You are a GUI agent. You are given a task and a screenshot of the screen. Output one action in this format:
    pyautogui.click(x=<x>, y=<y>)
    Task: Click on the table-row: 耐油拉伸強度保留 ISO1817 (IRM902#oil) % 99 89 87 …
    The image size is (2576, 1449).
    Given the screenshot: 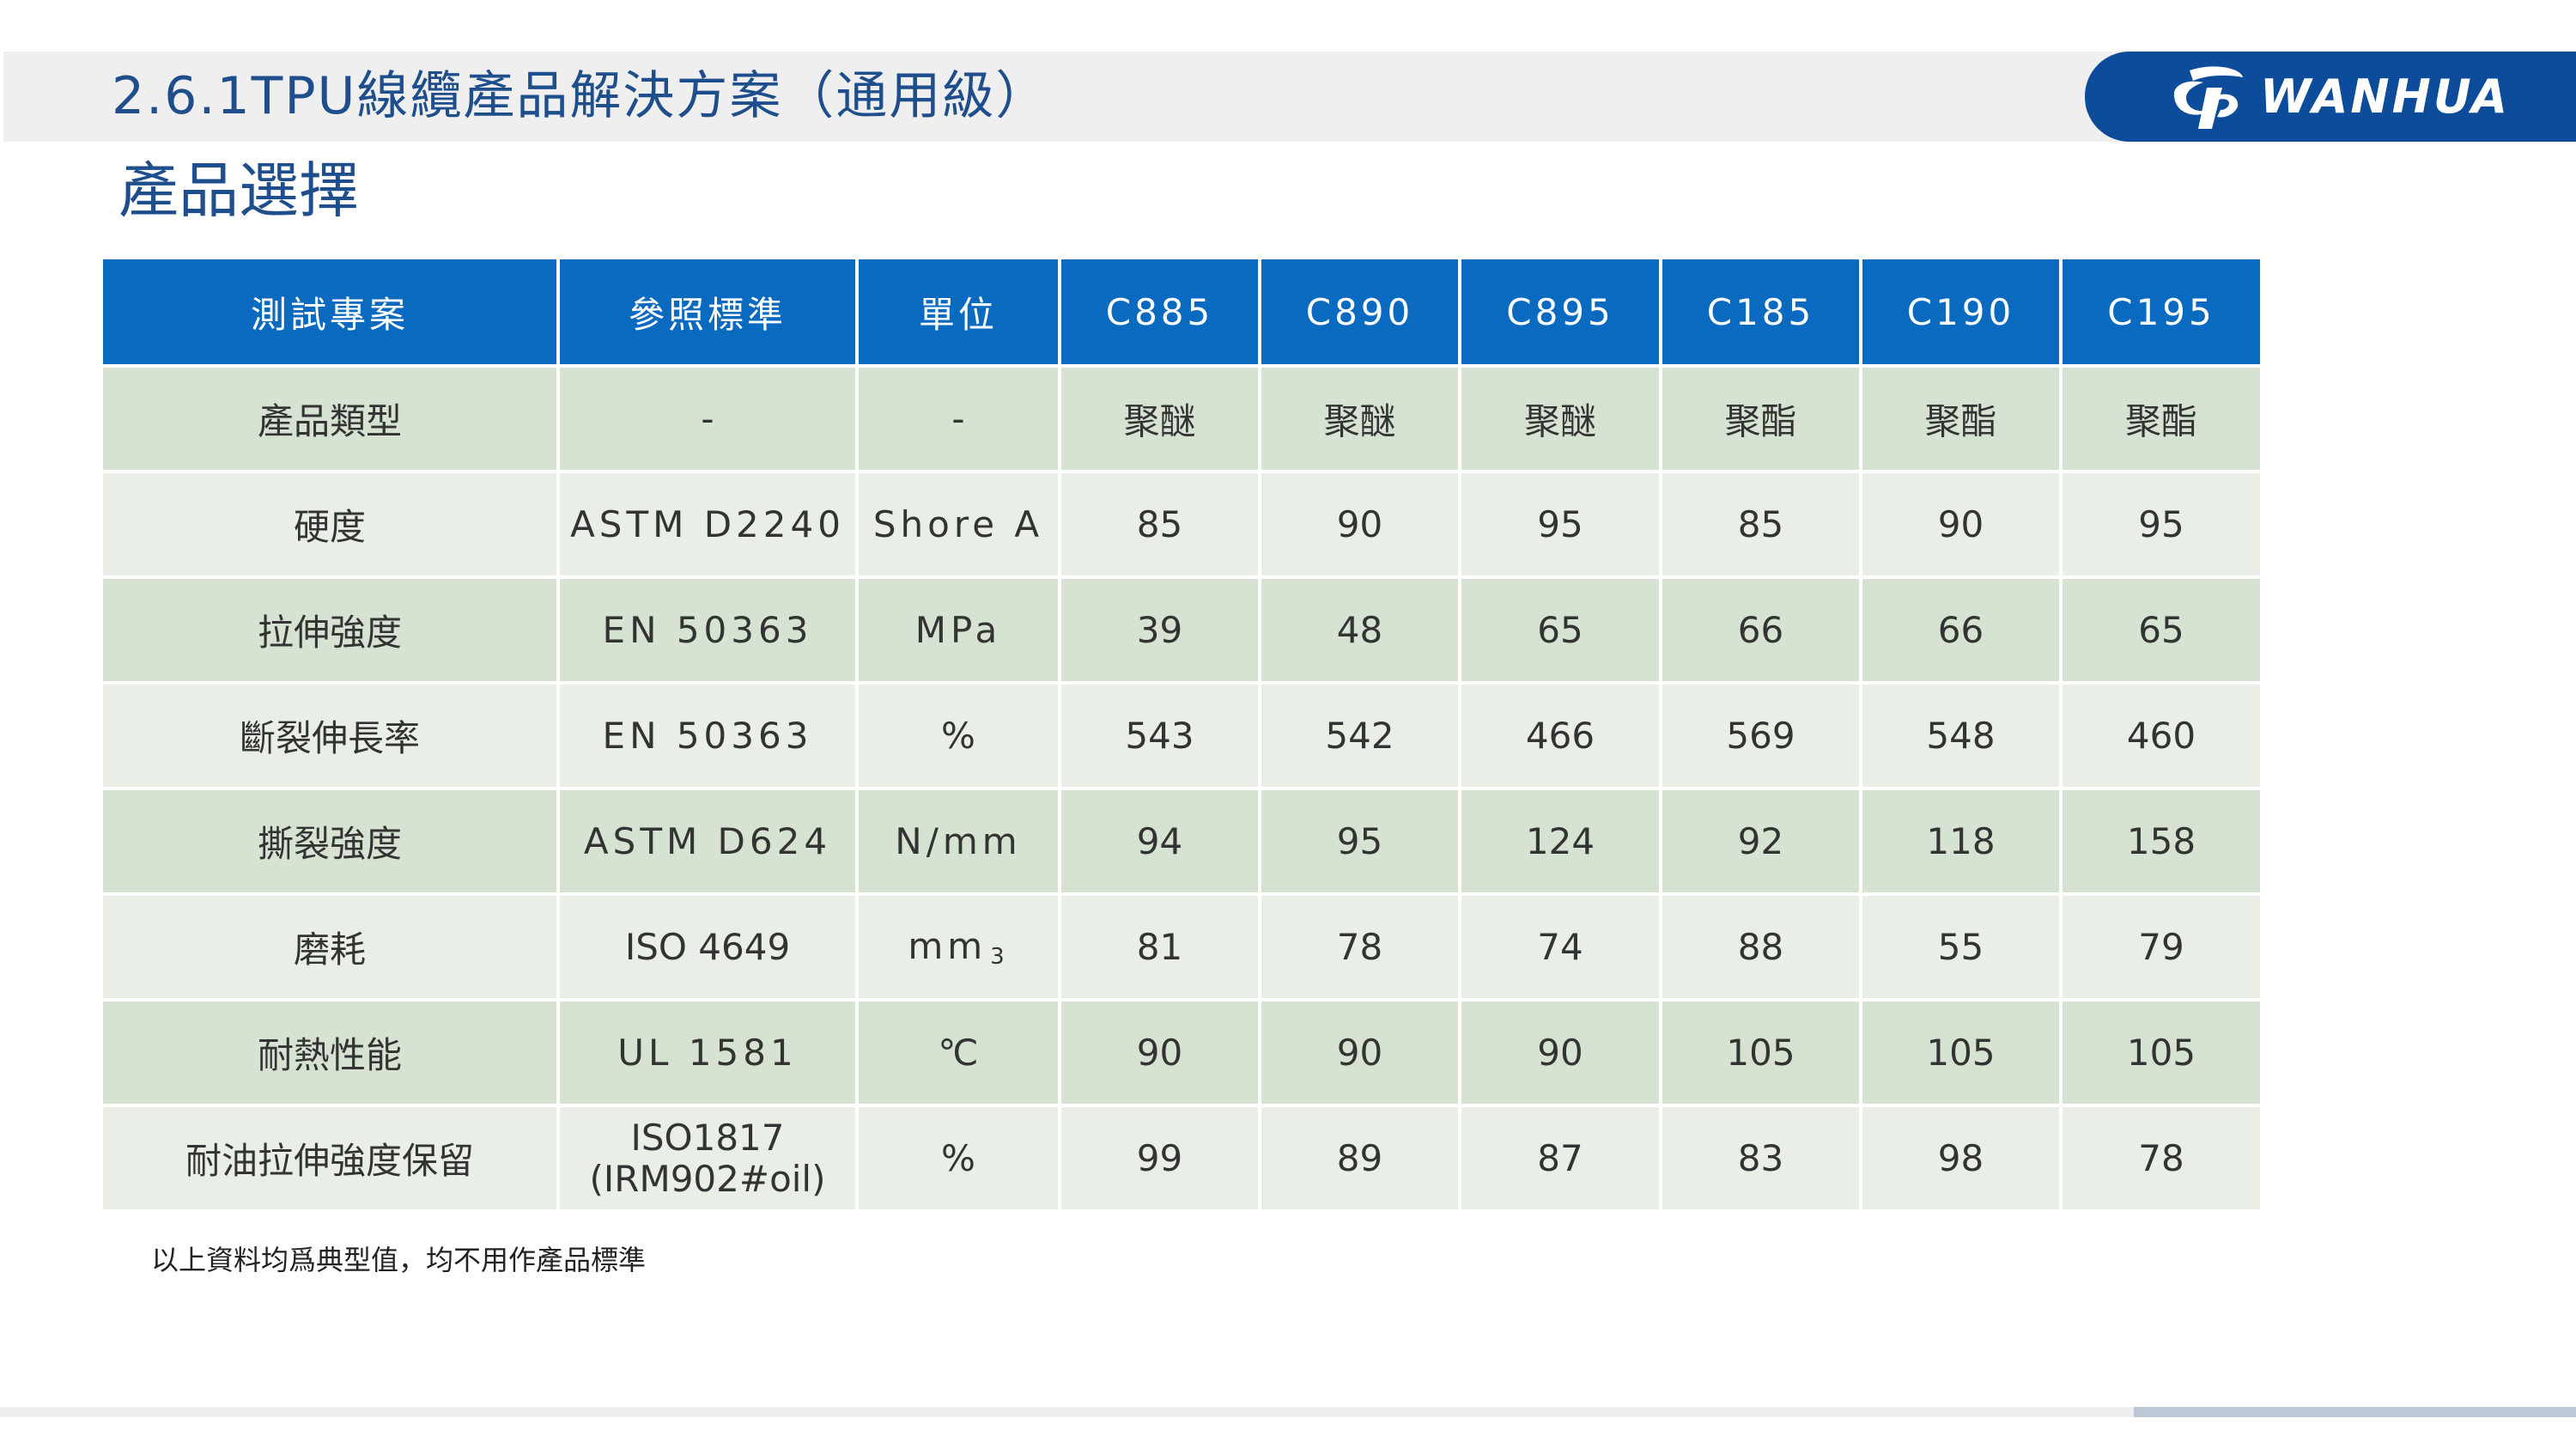 What is the action you would take?
    pyautogui.click(x=1181, y=1158)
    